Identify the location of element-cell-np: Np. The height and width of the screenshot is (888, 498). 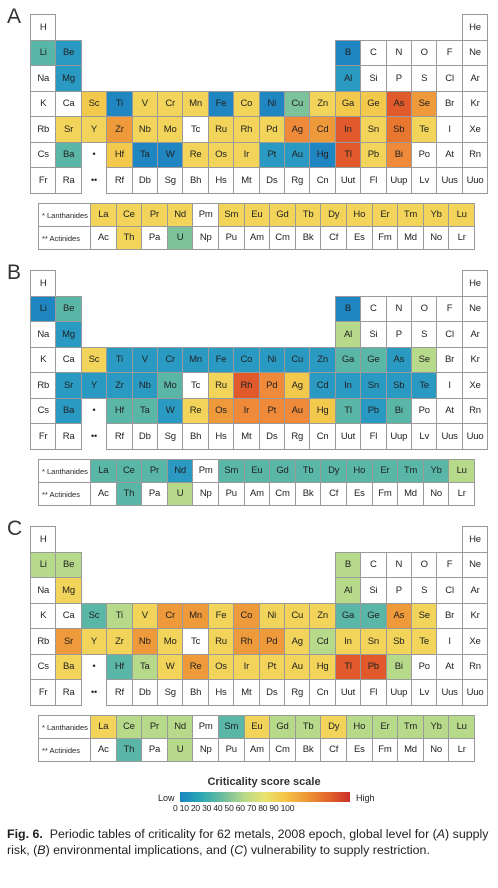
(205, 750).